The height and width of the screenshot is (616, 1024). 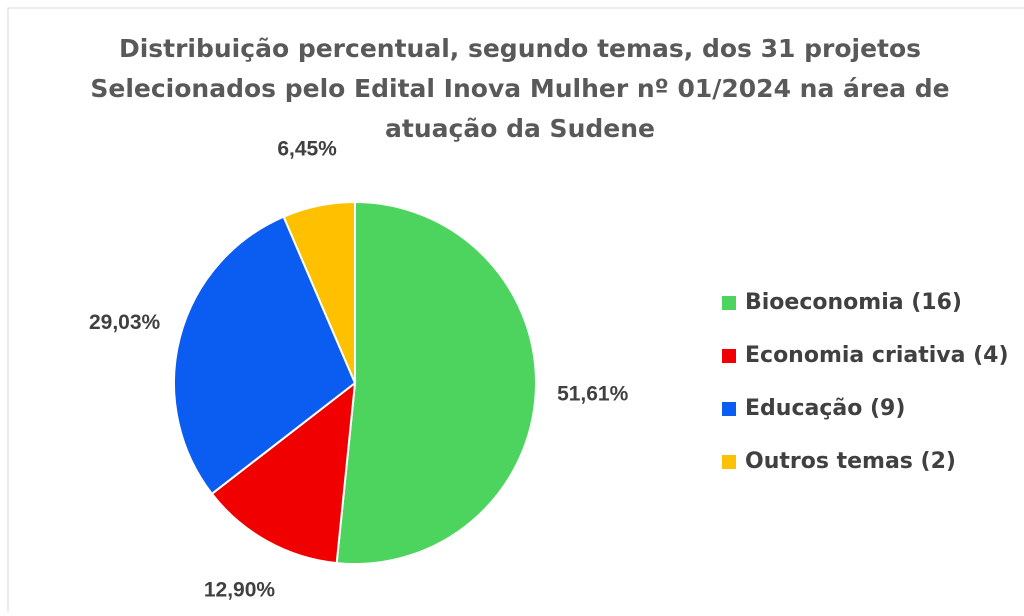 What do you see at coordinates (877, 355) in the screenshot?
I see `legend-label: Economia criativa (4)` at bounding box center [877, 355].